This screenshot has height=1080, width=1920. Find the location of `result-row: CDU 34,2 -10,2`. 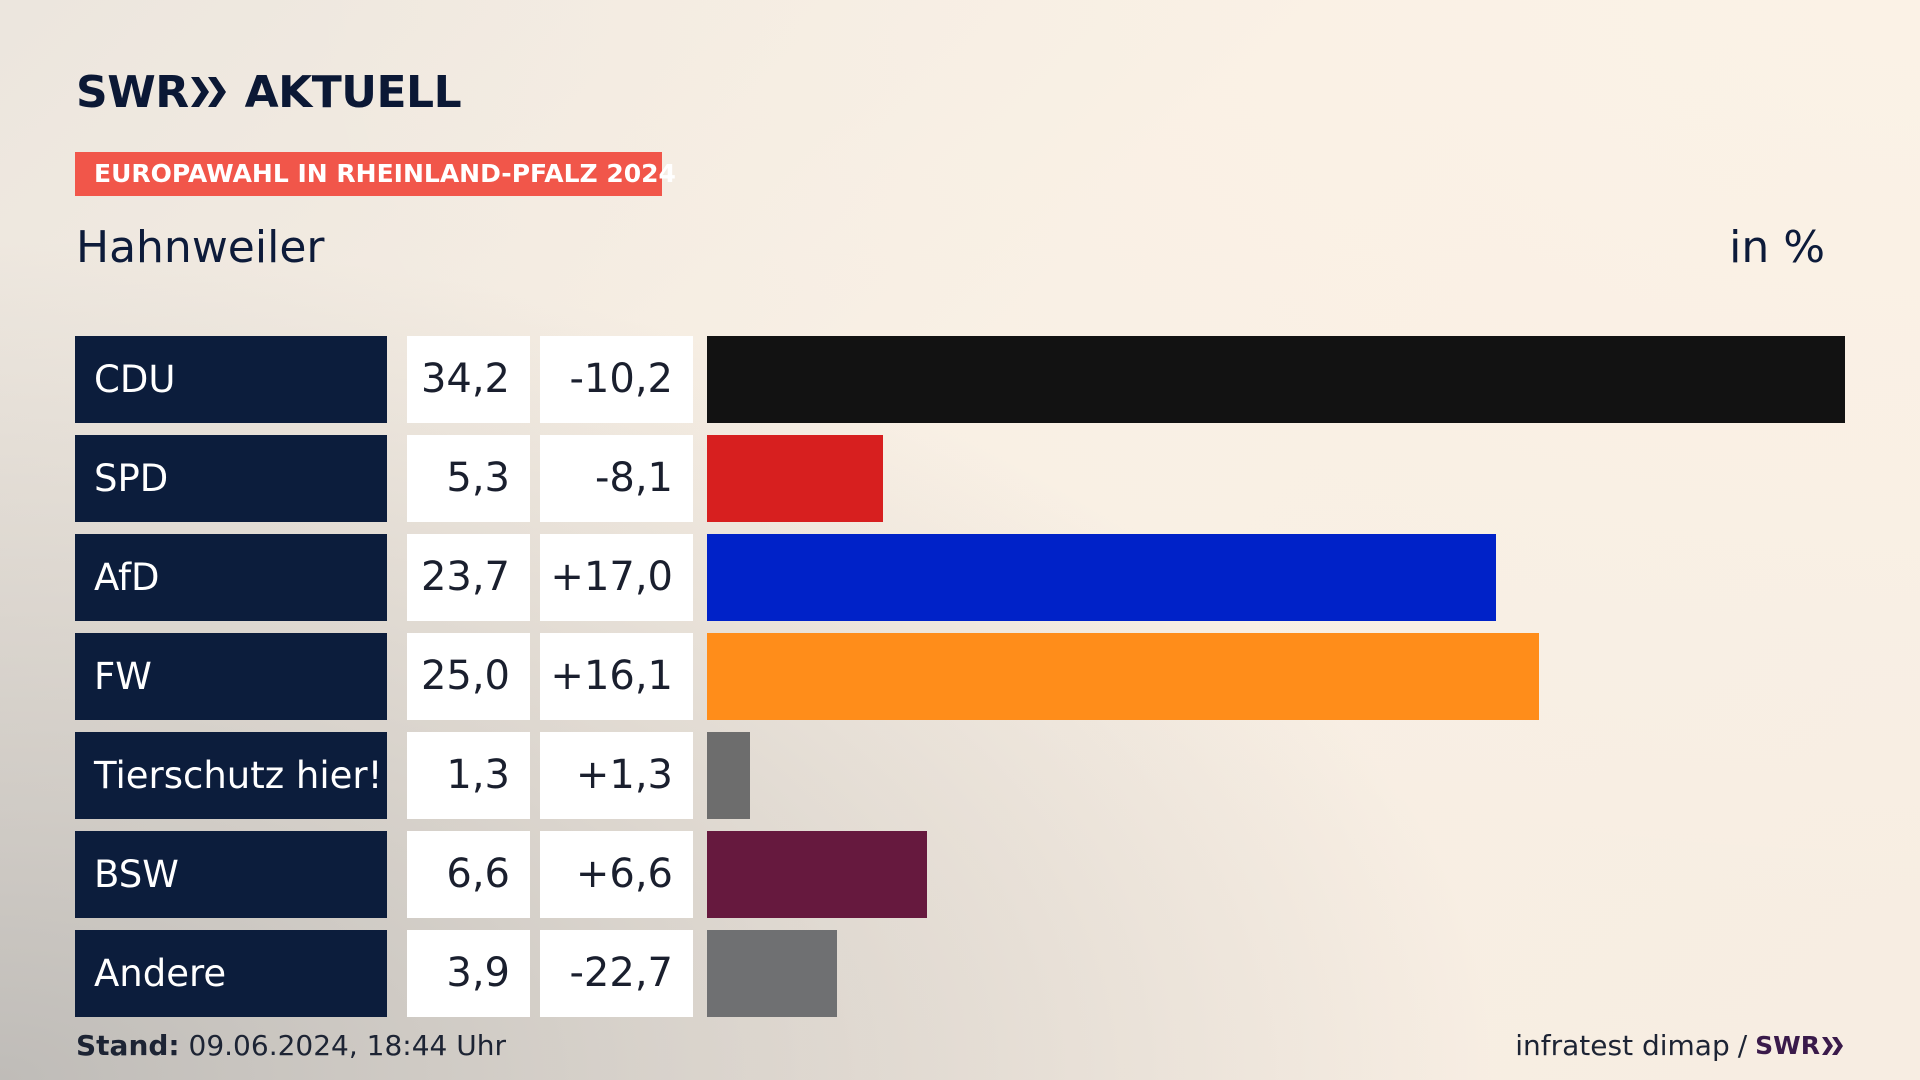

result-row: CDU 34,2 -10,2 is located at coordinates (960, 379).